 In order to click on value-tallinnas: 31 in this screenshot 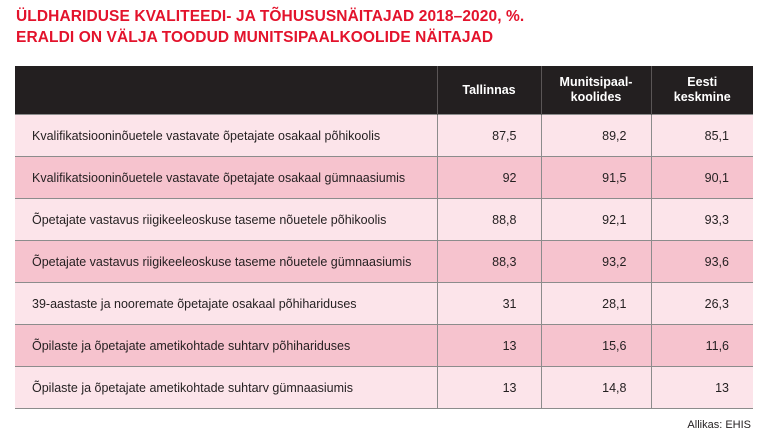, I will do `click(488, 303)`.